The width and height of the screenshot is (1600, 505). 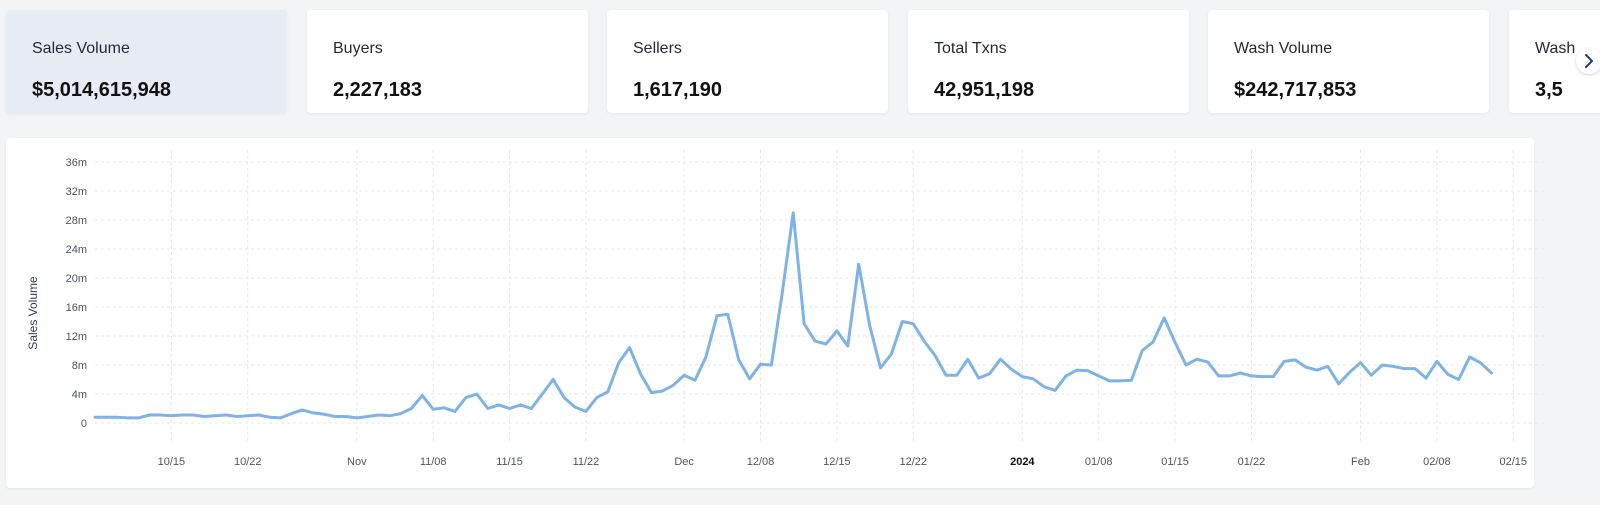 I want to click on x-tick-label: 11/08, so click(x=433, y=462).